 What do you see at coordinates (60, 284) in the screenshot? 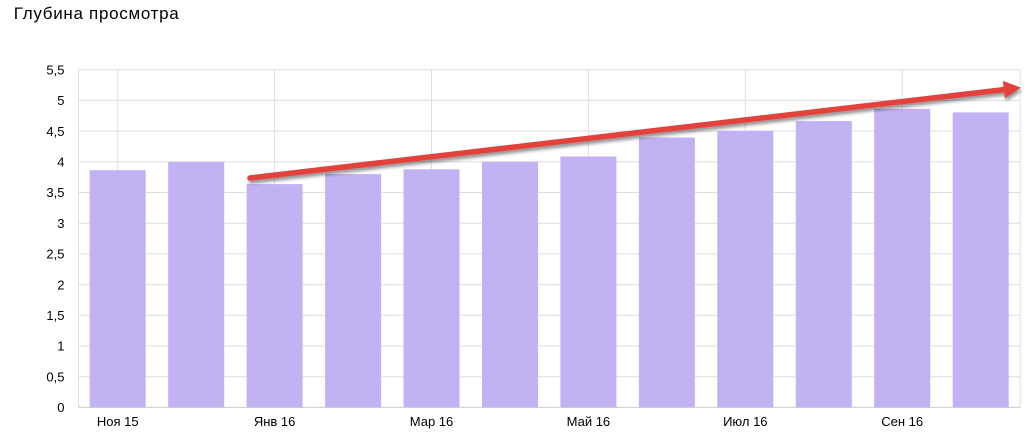
I see `svg-text: 2` at bounding box center [60, 284].